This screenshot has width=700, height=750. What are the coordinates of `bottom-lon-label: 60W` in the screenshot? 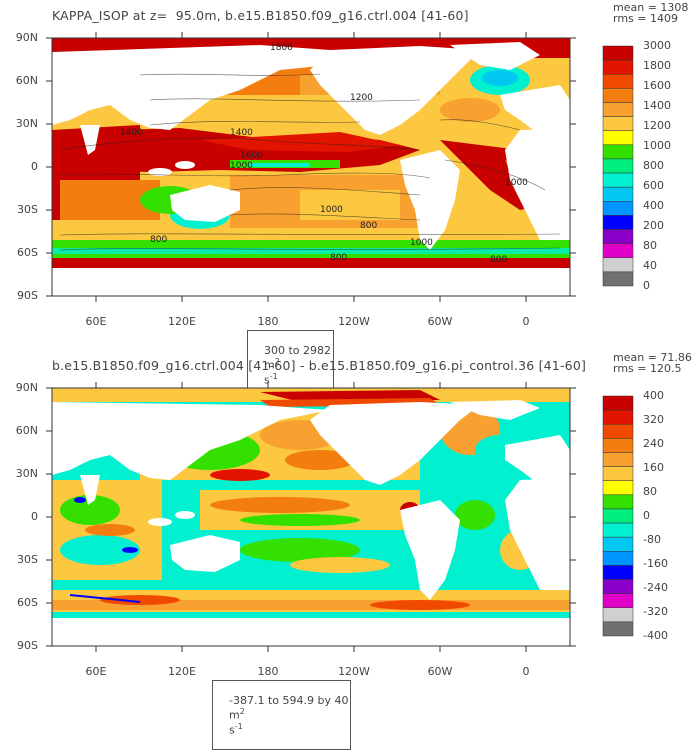 It's located at (440, 671).